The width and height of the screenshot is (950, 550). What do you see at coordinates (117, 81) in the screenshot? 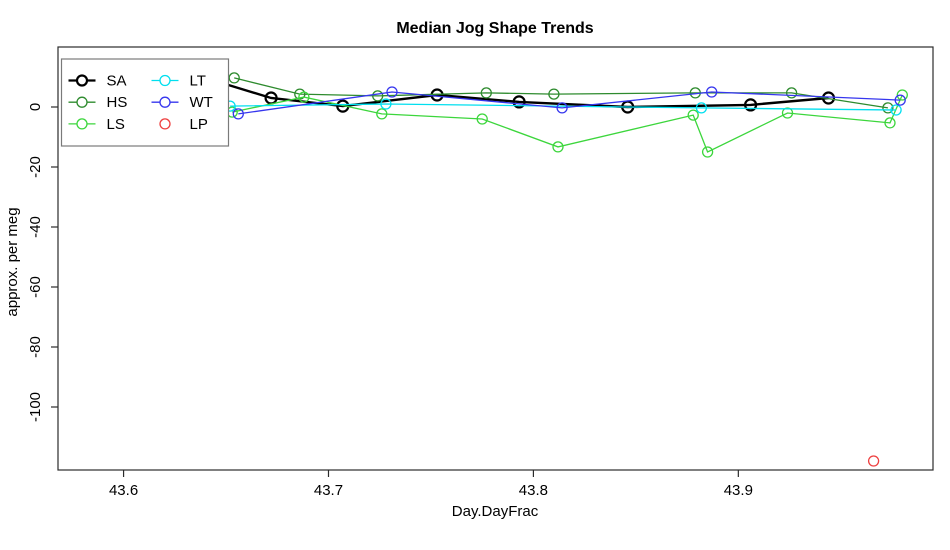
I see `legend-label-SA: SA` at bounding box center [117, 81].